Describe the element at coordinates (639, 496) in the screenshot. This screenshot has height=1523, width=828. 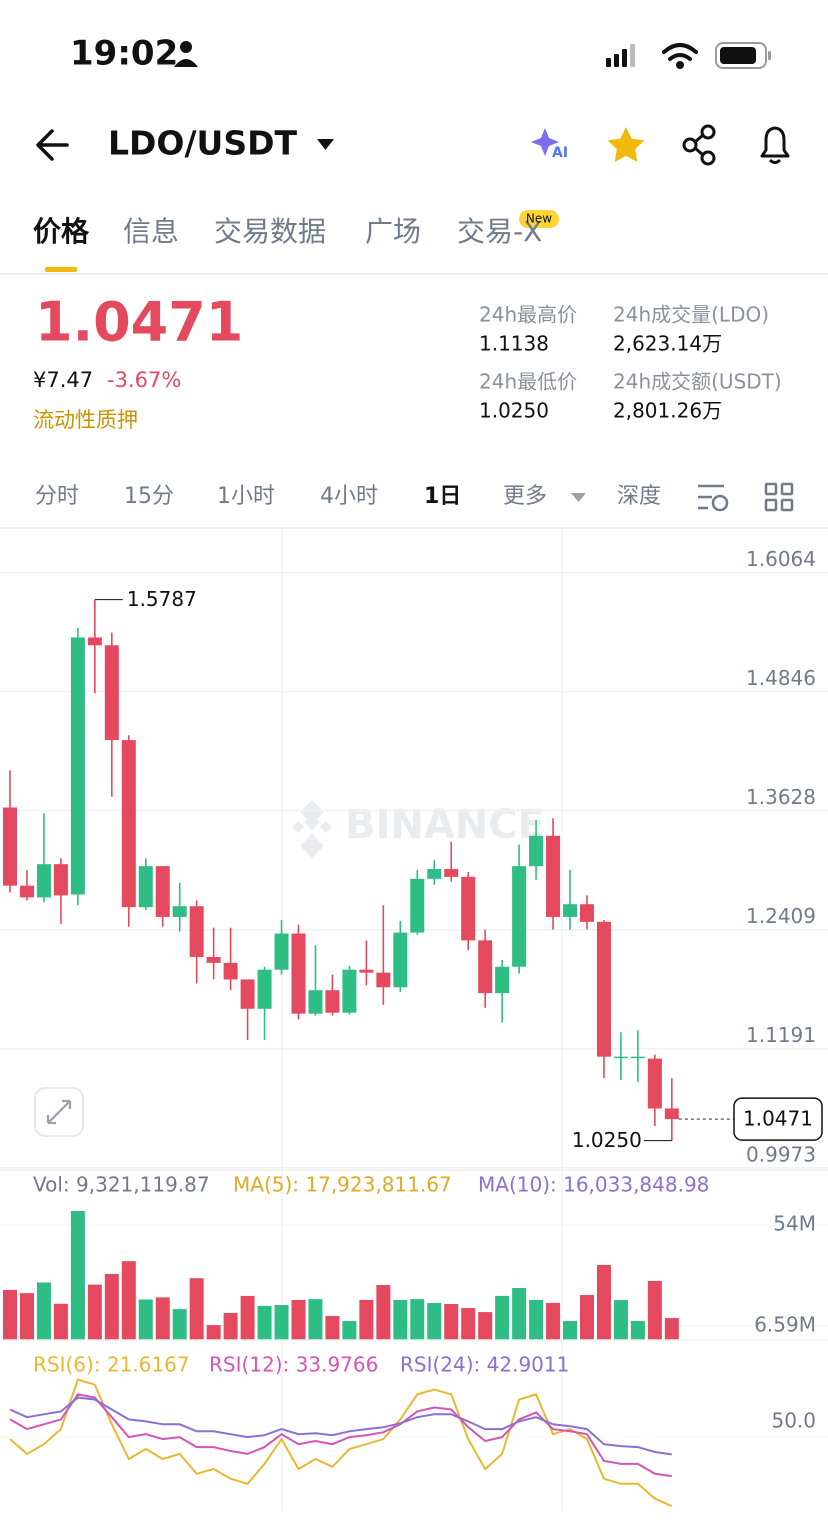
I see `interval-tab: 深度` at that location.